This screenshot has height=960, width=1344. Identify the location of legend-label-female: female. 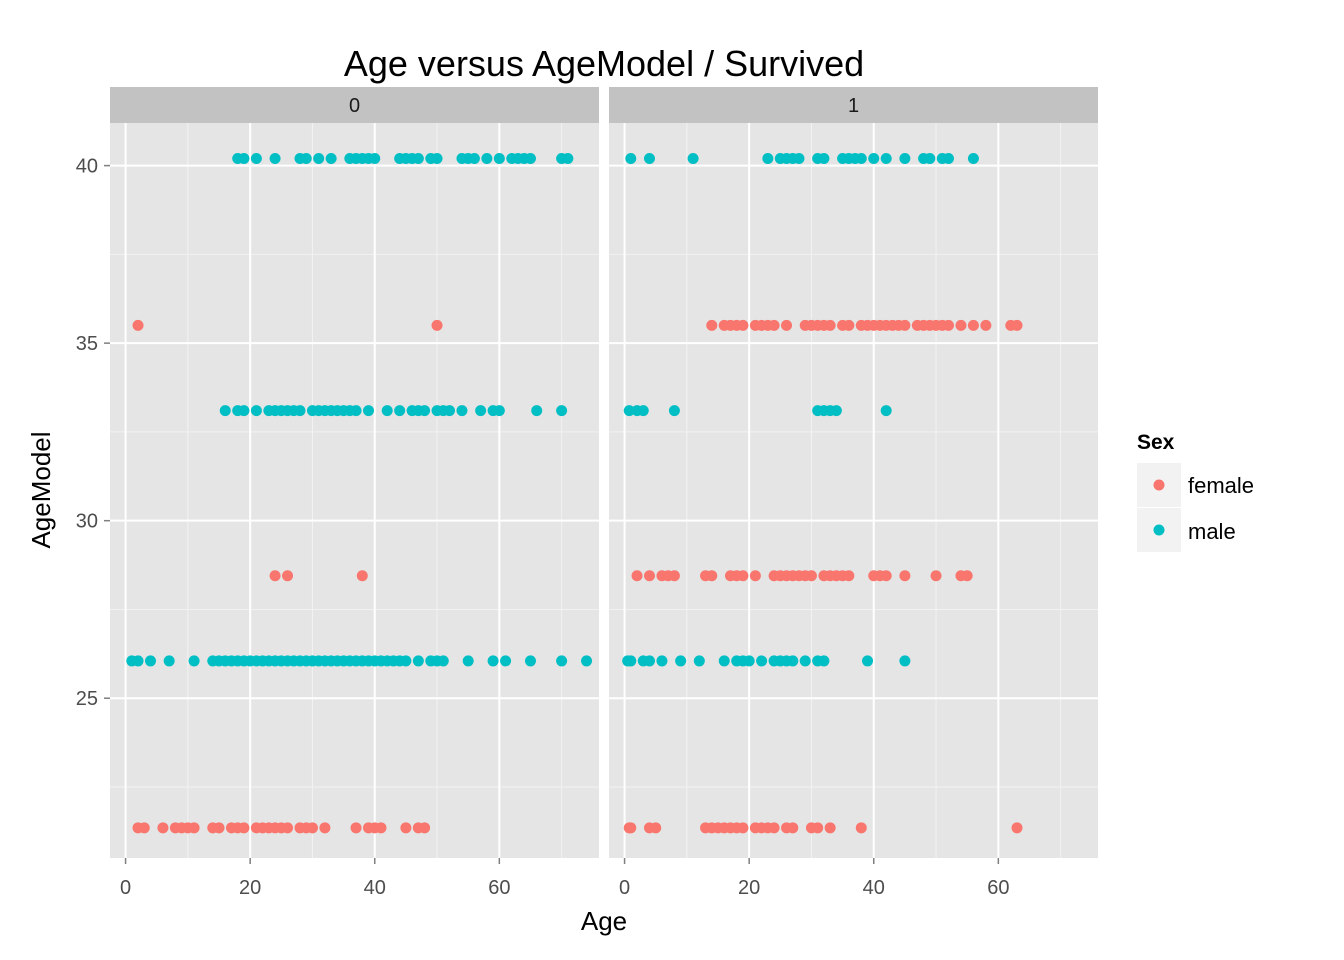
(1221, 485).